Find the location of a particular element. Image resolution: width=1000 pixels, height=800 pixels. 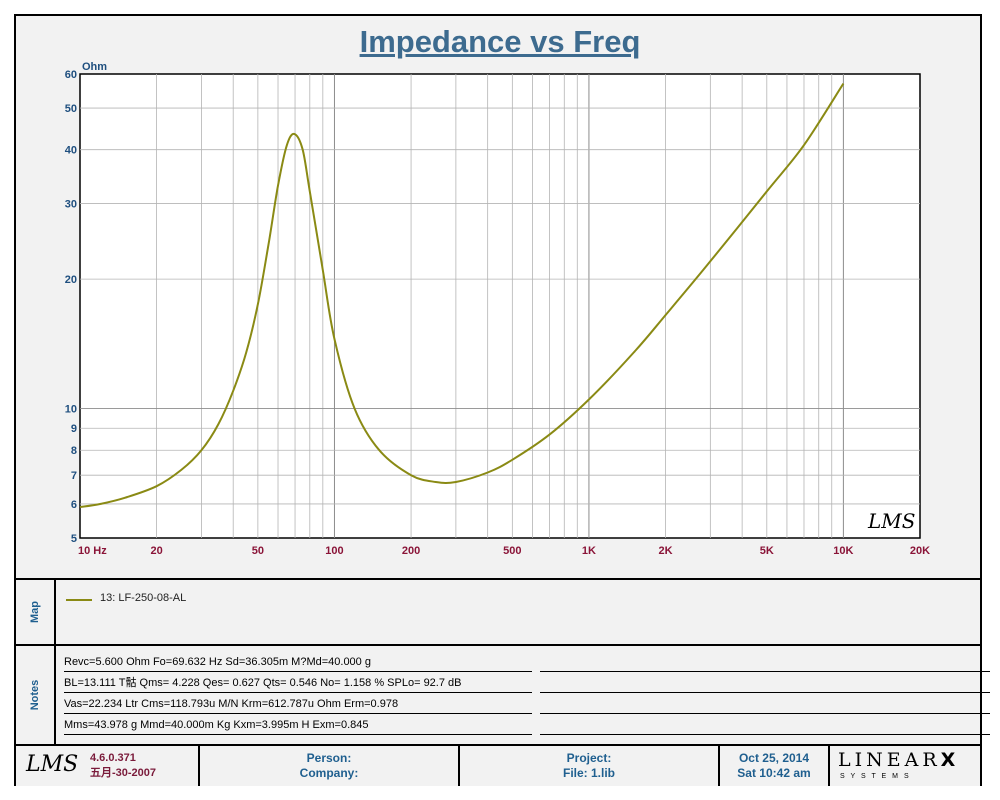

footer-person-cell: Person: Company: is located at coordinates (330, 766).